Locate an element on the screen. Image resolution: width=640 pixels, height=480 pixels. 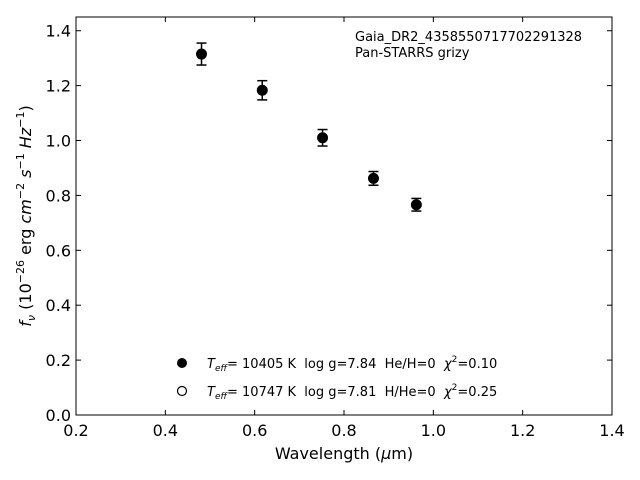
x-tick-label: 0.2 is located at coordinates (75, 430).